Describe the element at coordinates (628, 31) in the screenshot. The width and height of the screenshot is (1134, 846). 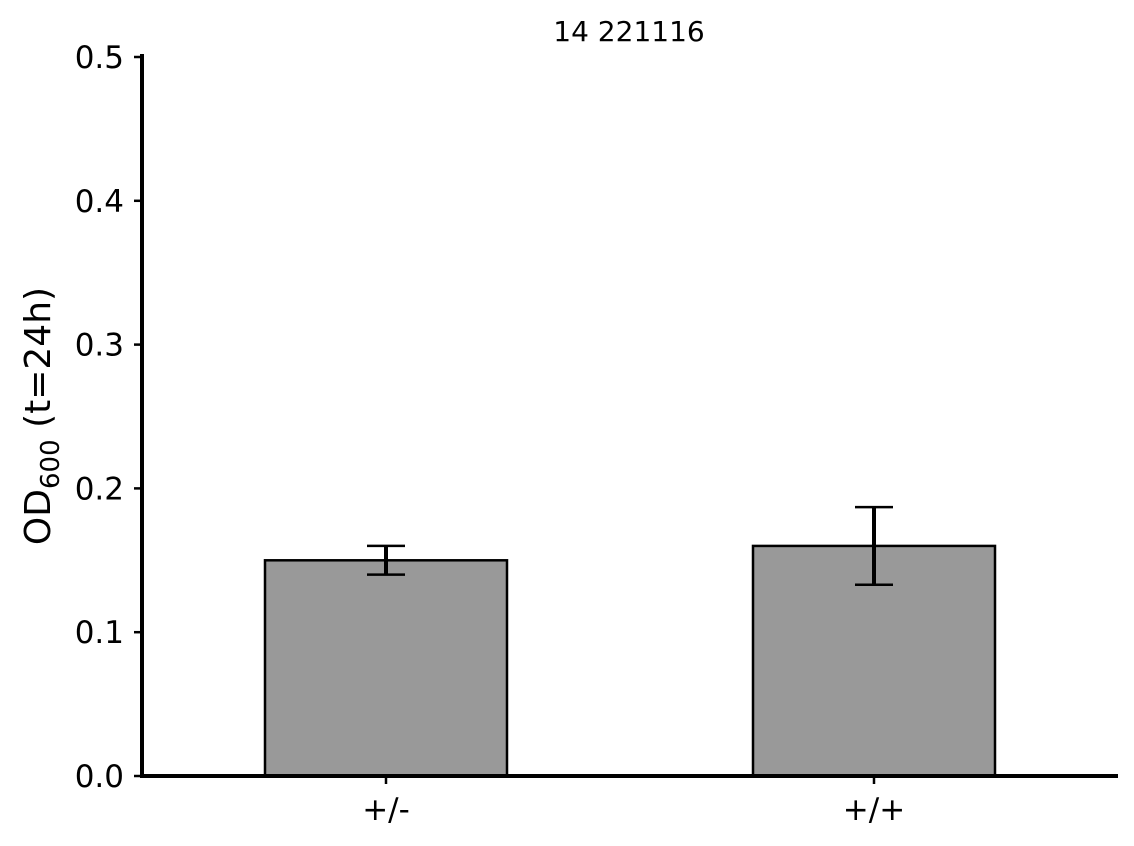
I see `chart-title: 14 221116` at that location.